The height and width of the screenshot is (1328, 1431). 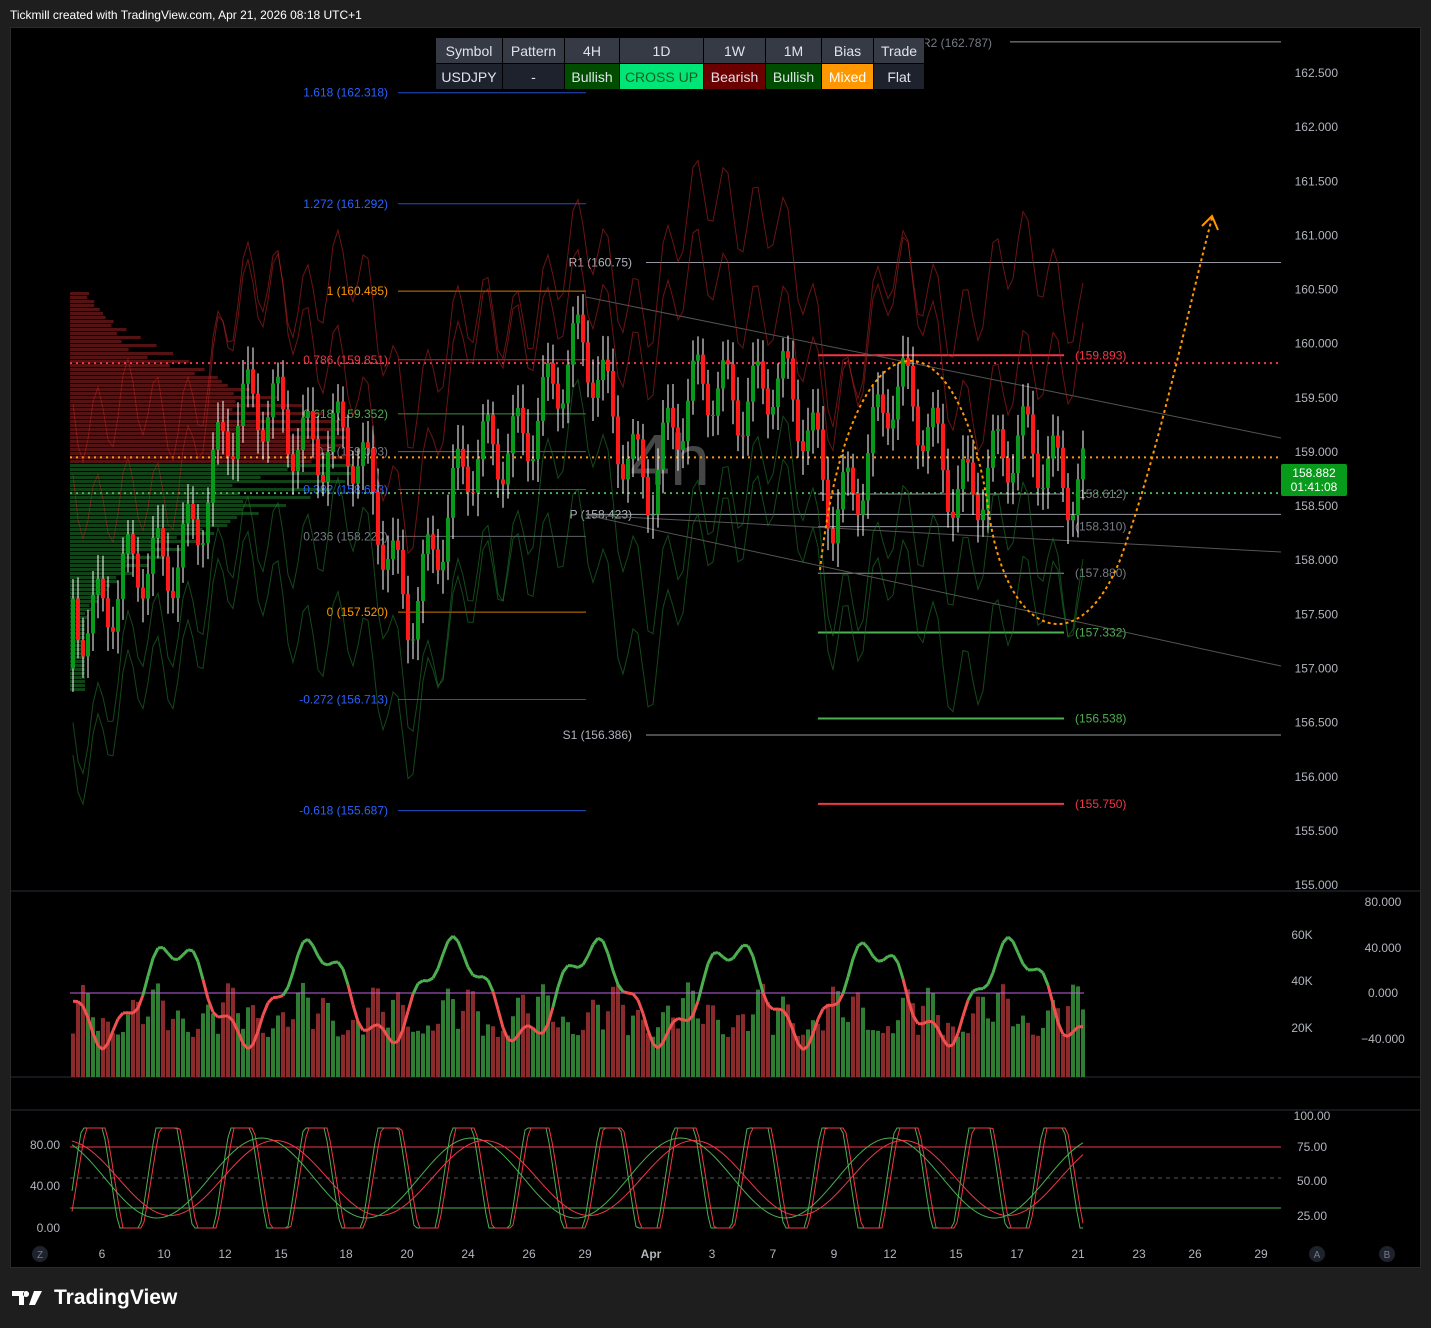 I want to click on oscillator-axis-label: −40.000, so click(x=1383, y=1039).